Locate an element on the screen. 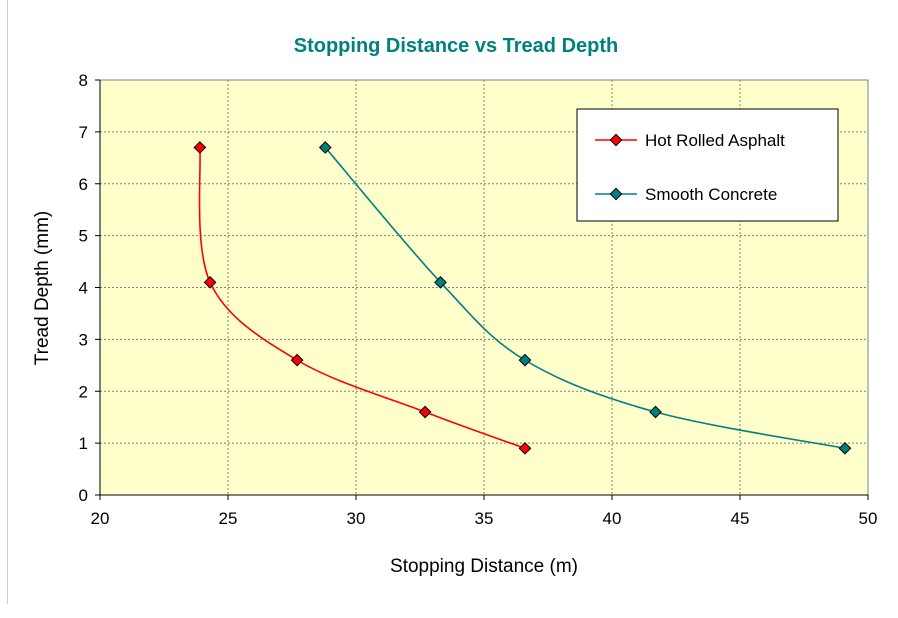 Image resolution: width=898 pixels, height=618 pixels. y-tick-label: 7 is located at coordinates (83, 132).